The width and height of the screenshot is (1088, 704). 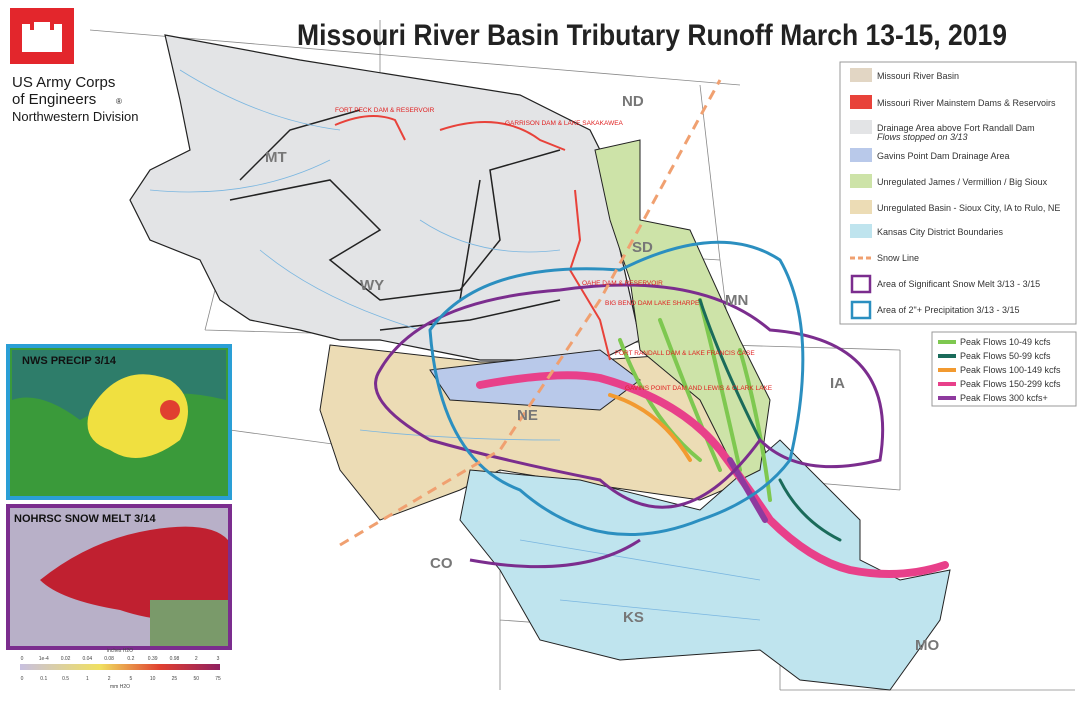 What do you see at coordinates (153, 659) in the screenshot?
I see `scale-label: 0.39` at bounding box center [153, 659].